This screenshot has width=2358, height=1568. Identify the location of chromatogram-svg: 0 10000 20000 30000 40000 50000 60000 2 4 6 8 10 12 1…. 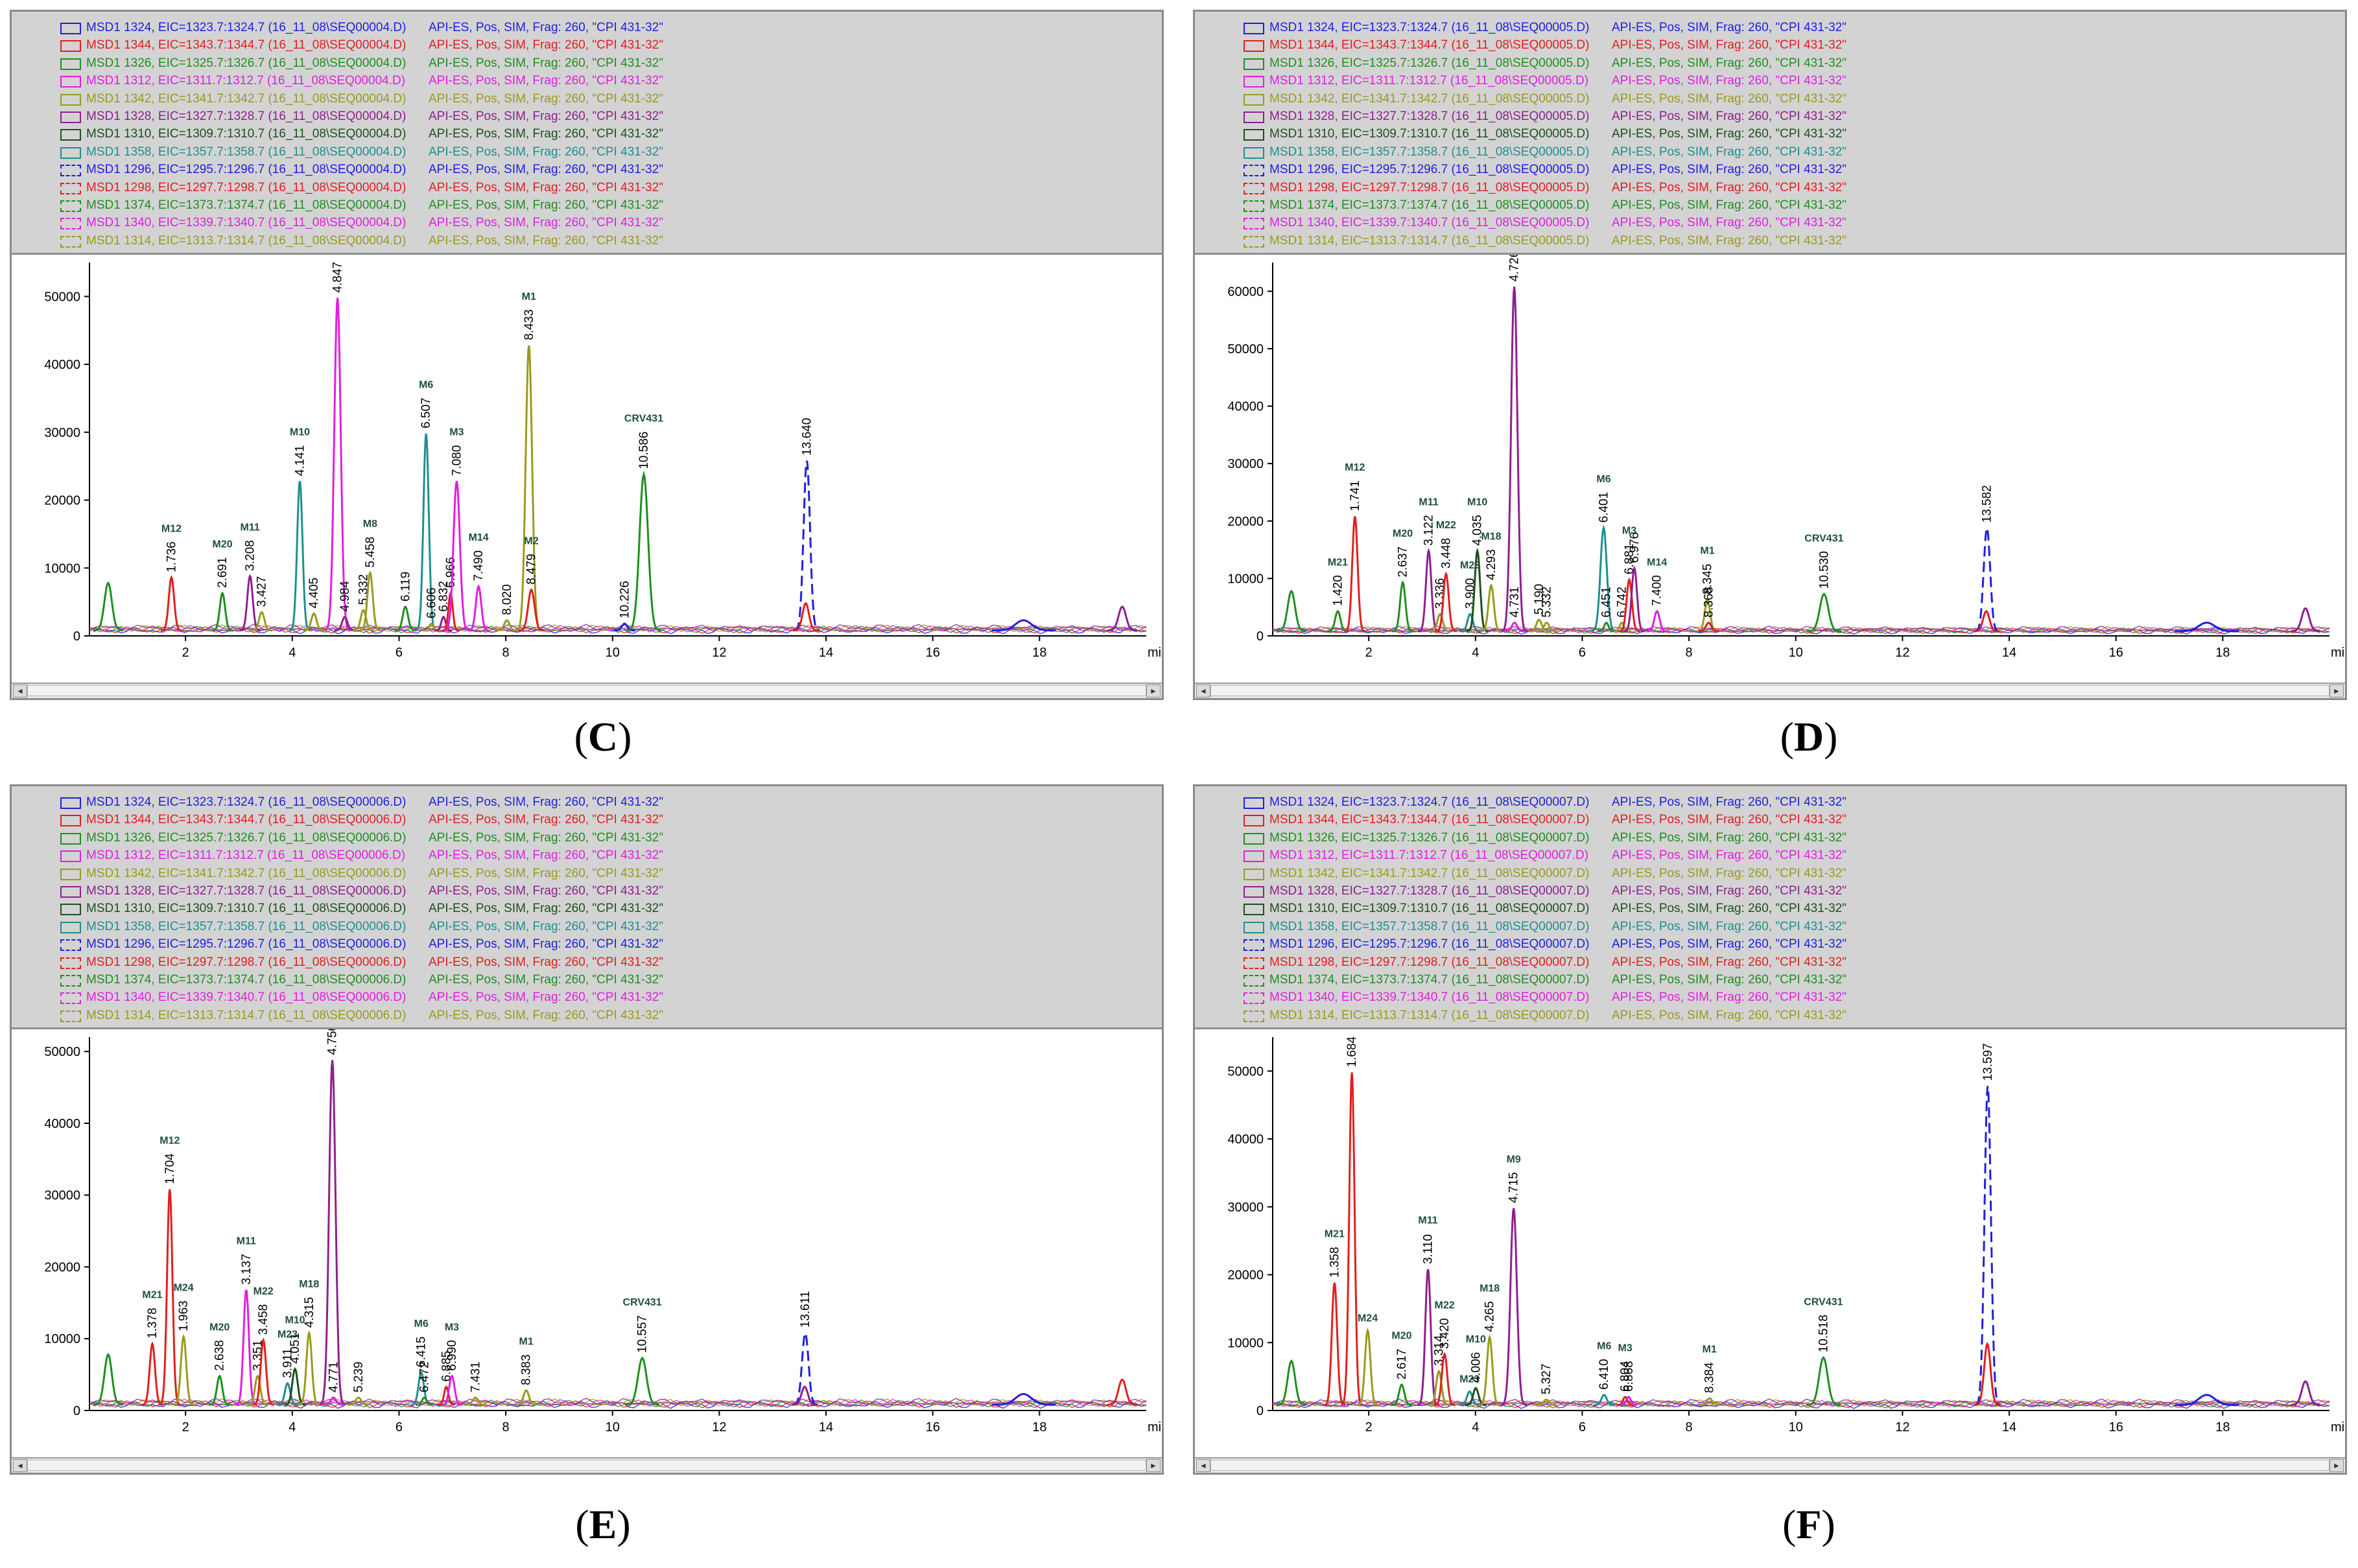
(1786, 458).